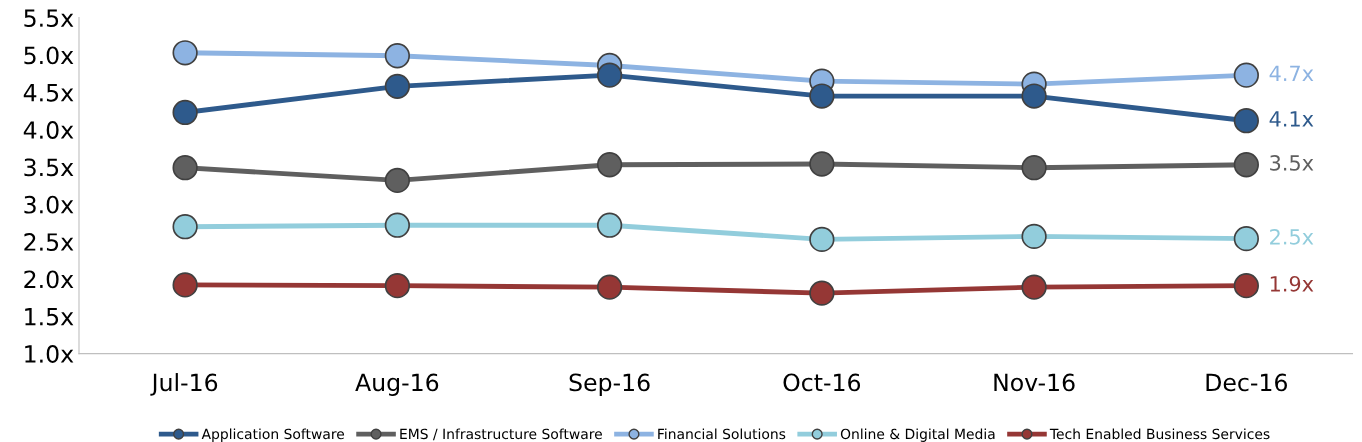 The width and height of the screenshot is (1362, 442). What do you see at coordinates (1291, 119) in the screenshot?
I see `data-label: 4.1x` at bounding box center [1291, 119].